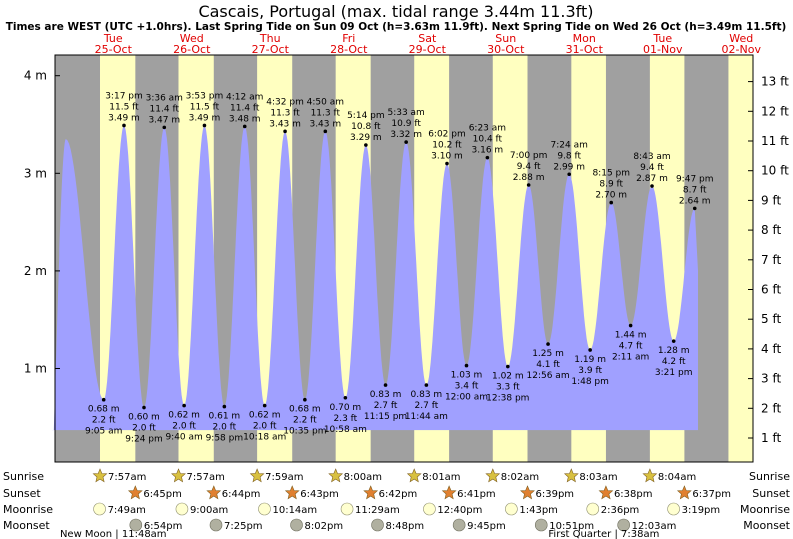 This screenshot has width=793, height=539. I want to click on tide-height-ft-label: 10.8 ft, so click(366, 127).